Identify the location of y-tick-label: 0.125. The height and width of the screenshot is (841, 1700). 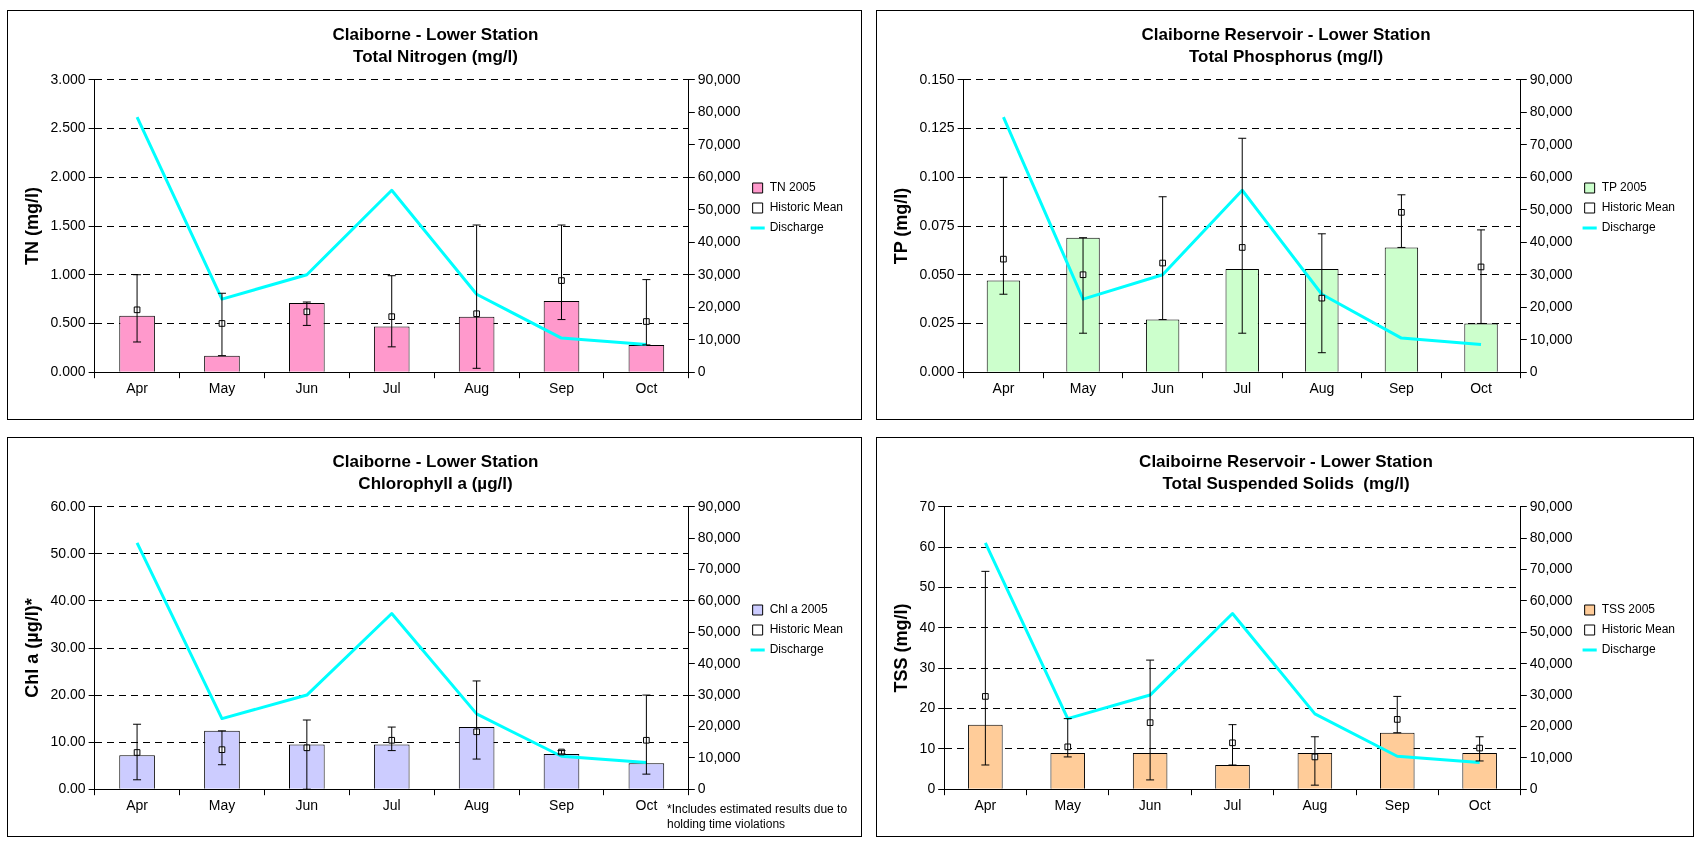
(937, 127).